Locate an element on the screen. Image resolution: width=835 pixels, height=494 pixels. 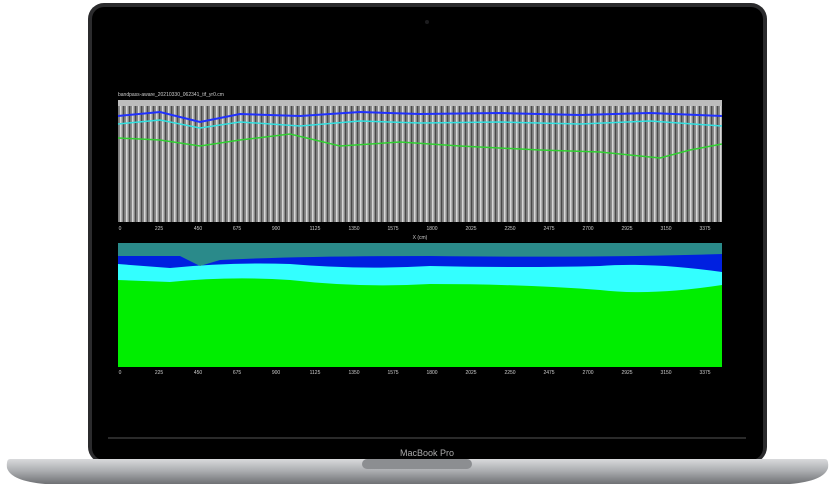
x-axis-label: X (cm) is located at coordinates (420, 238).